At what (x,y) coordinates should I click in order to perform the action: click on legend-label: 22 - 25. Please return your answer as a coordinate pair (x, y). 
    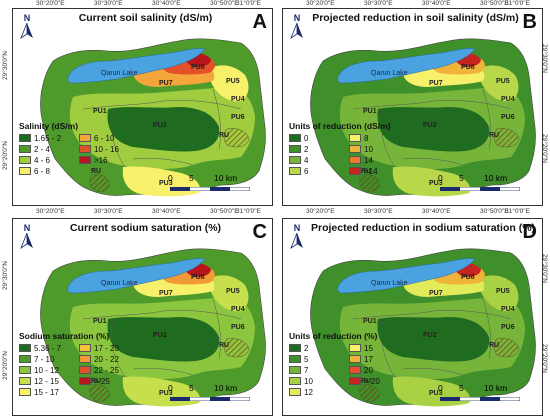
    Looking at the image, I should click on (106, 370).